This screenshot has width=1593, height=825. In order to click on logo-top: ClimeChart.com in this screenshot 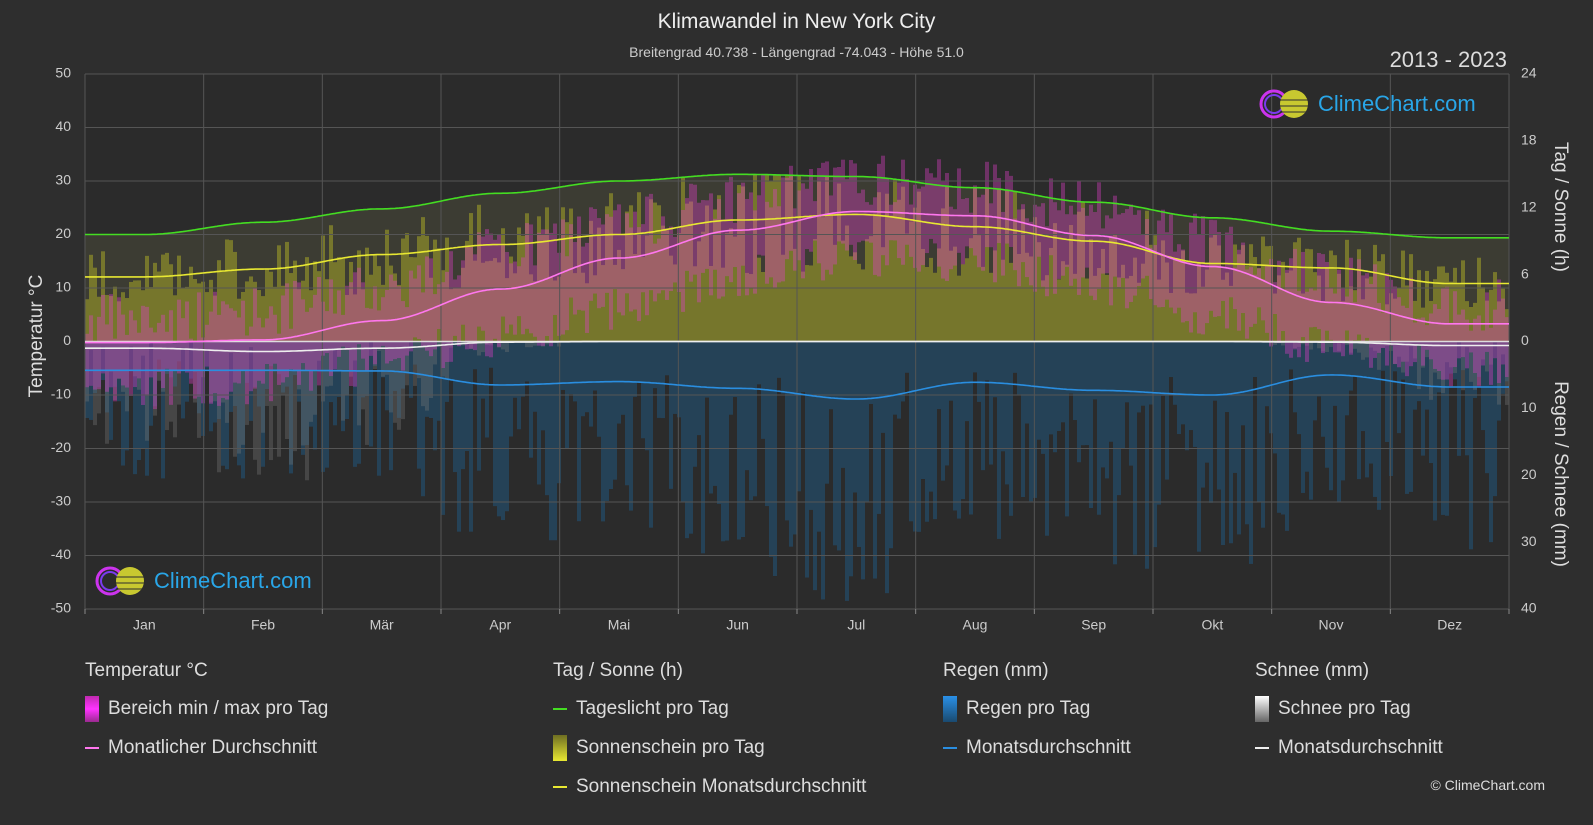, I will do `click(1367, 104)`.